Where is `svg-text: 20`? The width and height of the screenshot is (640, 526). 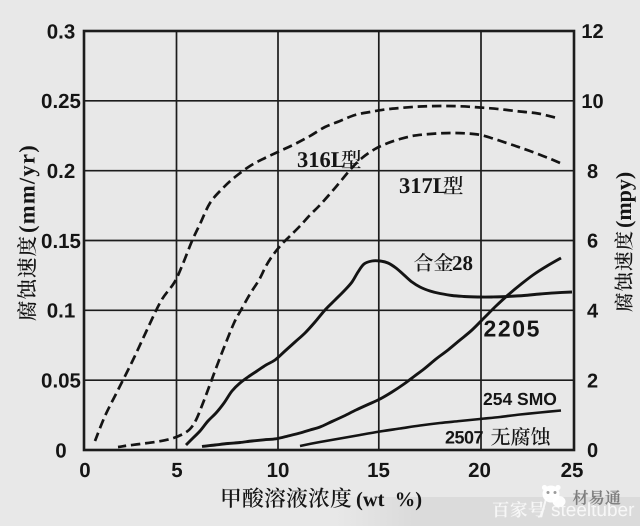 svg-text: 20 is located at coordinates (479, 470).